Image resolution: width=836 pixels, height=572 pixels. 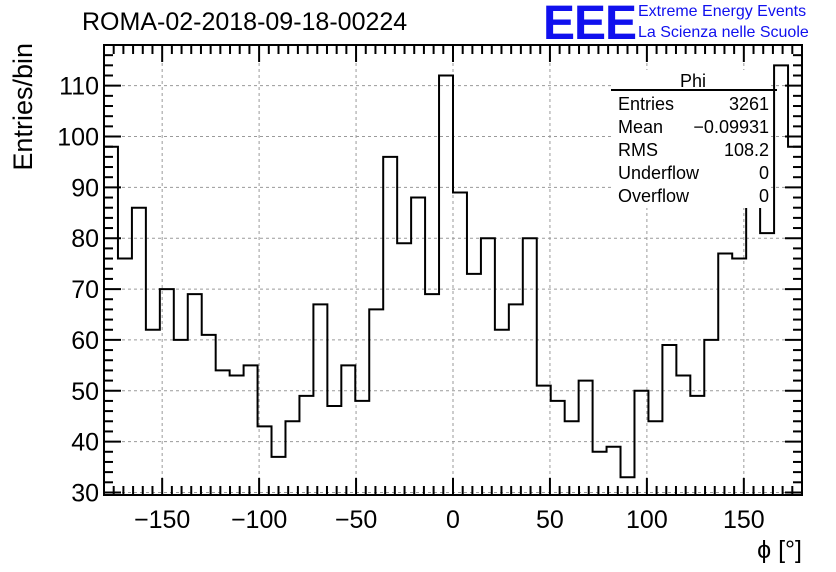 What do you see at coordinates (85, 443) in the screenshot?
I see `y-tick-label: 40` at bounding box center [85, 443].